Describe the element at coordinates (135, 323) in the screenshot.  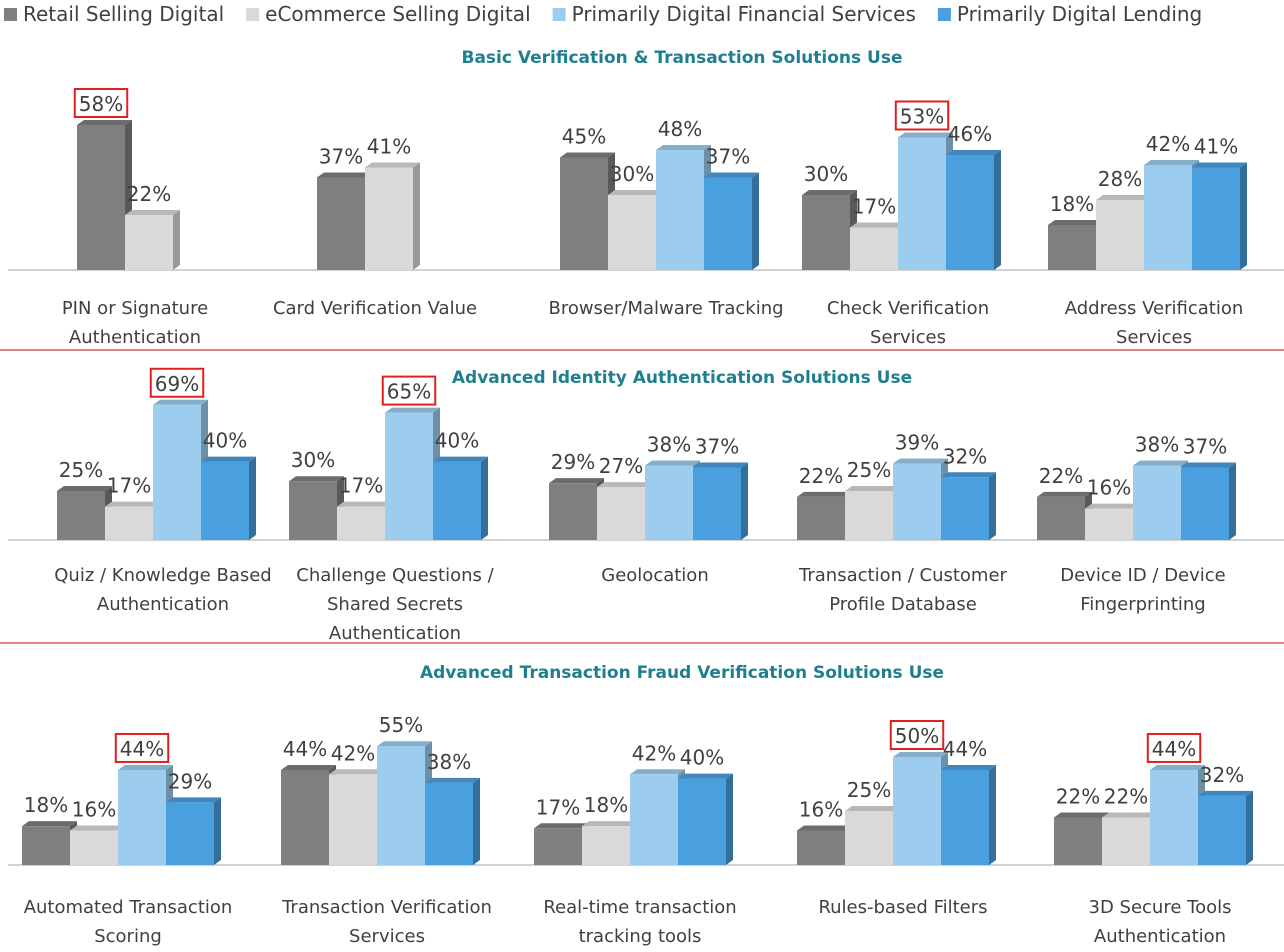
I see `category-label: PIN or Signature Authentication` at that location.